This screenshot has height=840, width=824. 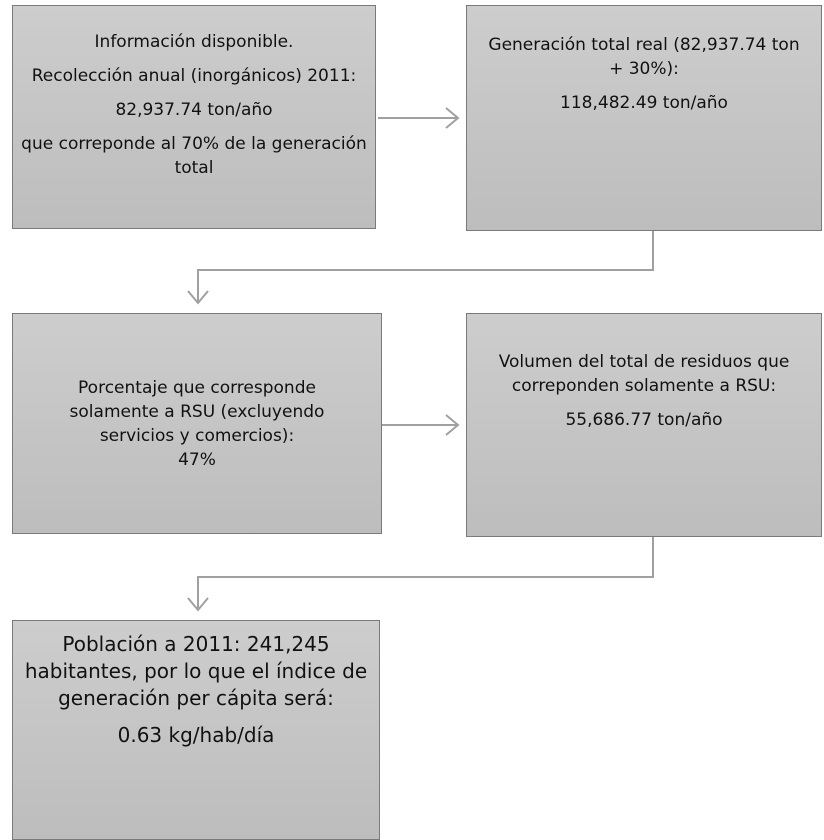 What do you see at coordinates (194, 110) in the screenshot?
I see `box-text: 82,937.74 ton/año` at bounding box center [194, 110].